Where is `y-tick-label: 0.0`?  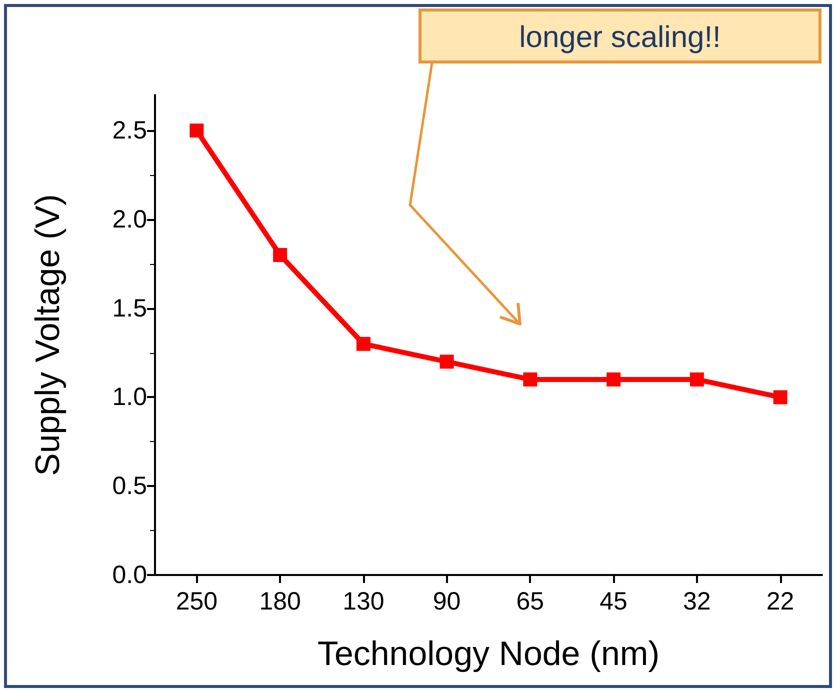 y-tick-label: 0.0 is located at coordinates (129, 575).